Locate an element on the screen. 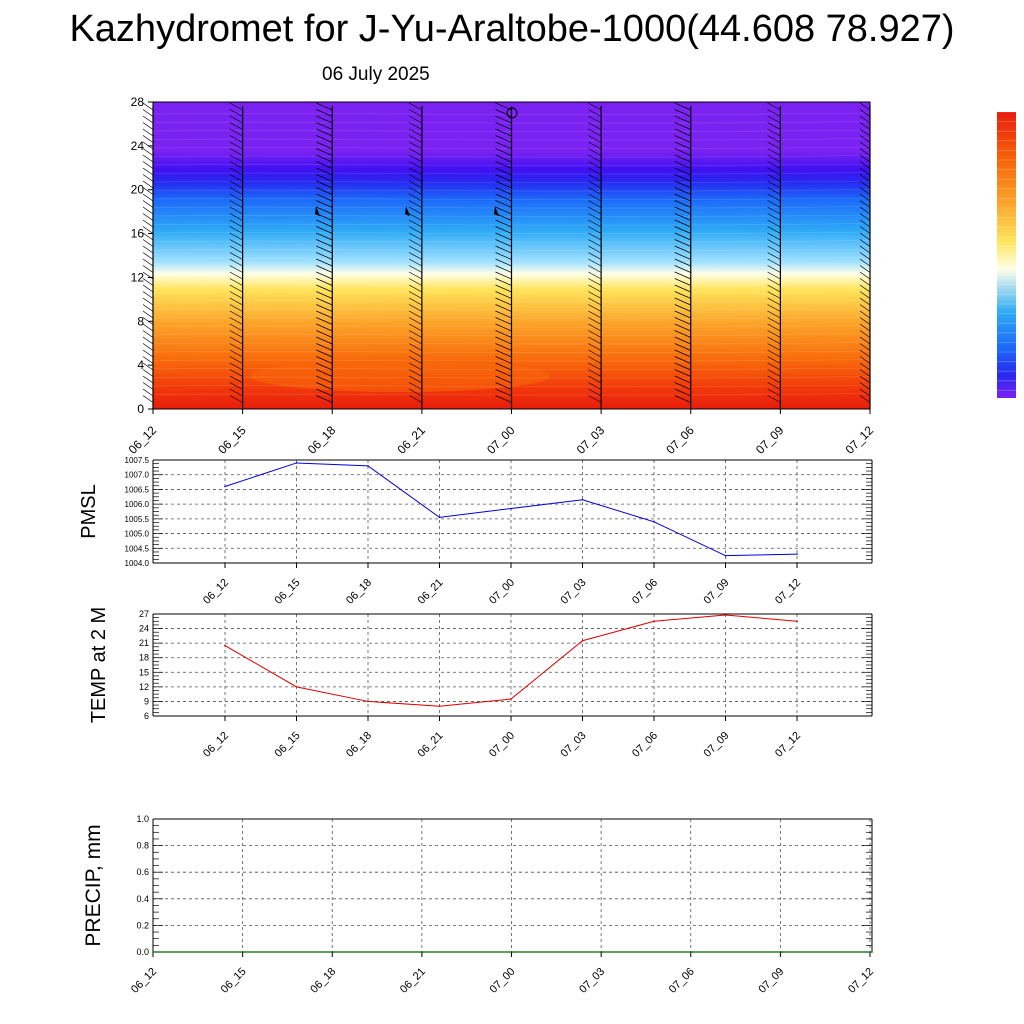  heatmap-y-tick-label: 12 is located at coordinates (138, 277).